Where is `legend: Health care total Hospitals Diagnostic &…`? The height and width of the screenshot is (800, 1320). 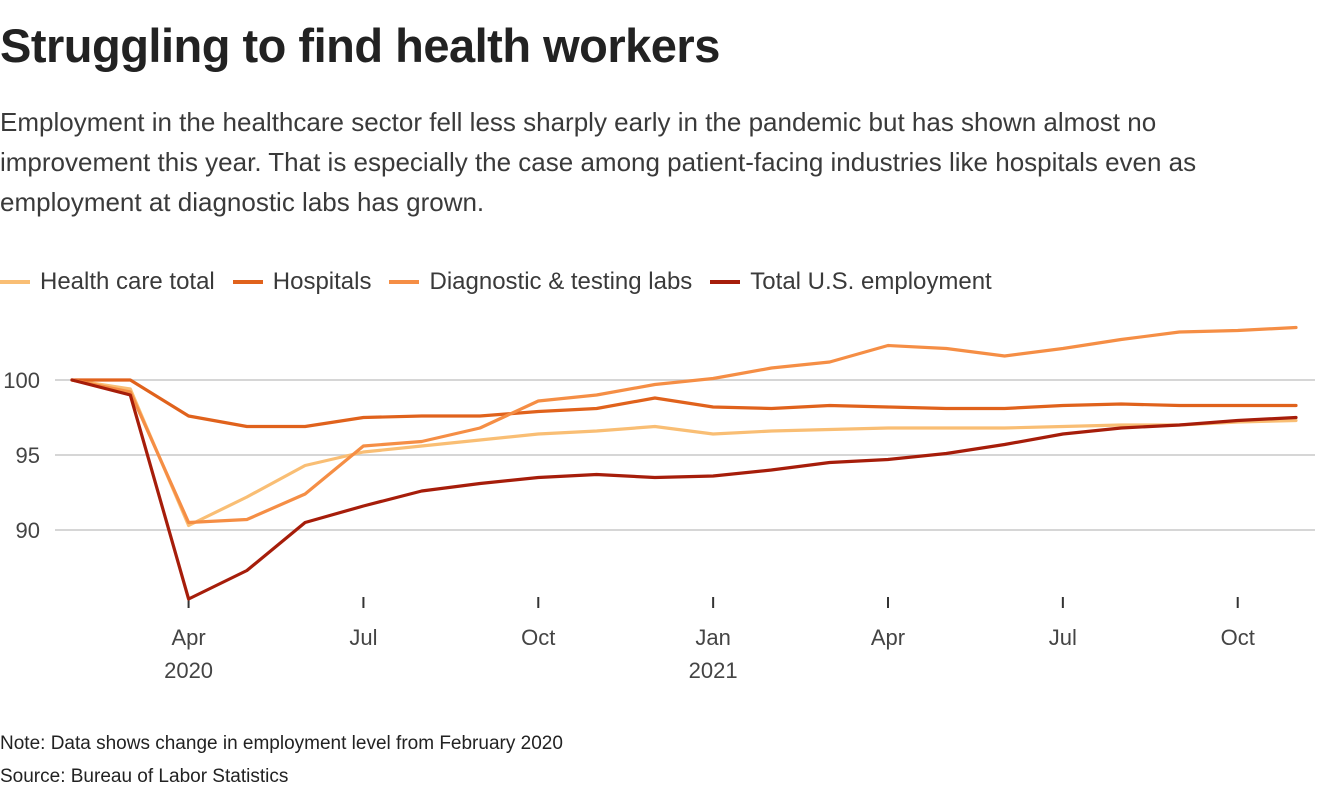
legend: Health care total Hospitals Diagnostic &… is located at coordinates (505, 282).